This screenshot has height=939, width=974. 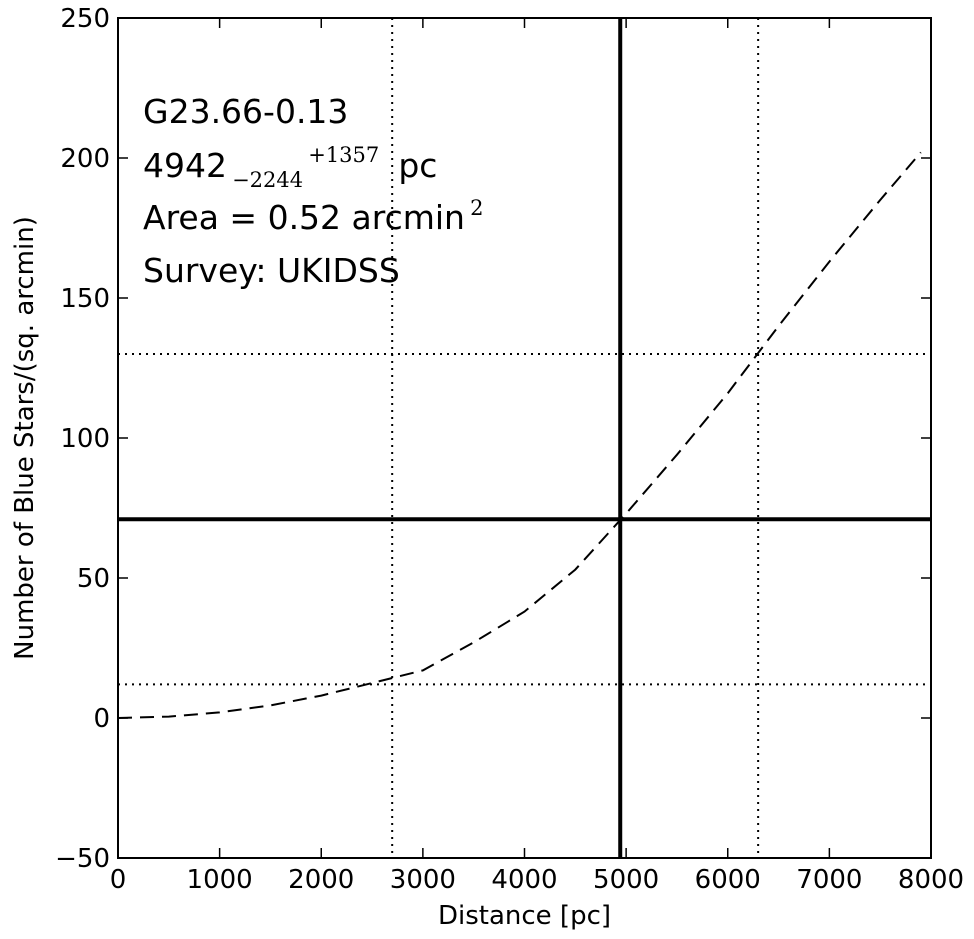 I want to click on y-tick-label: −50, so click(x=82, y=859).